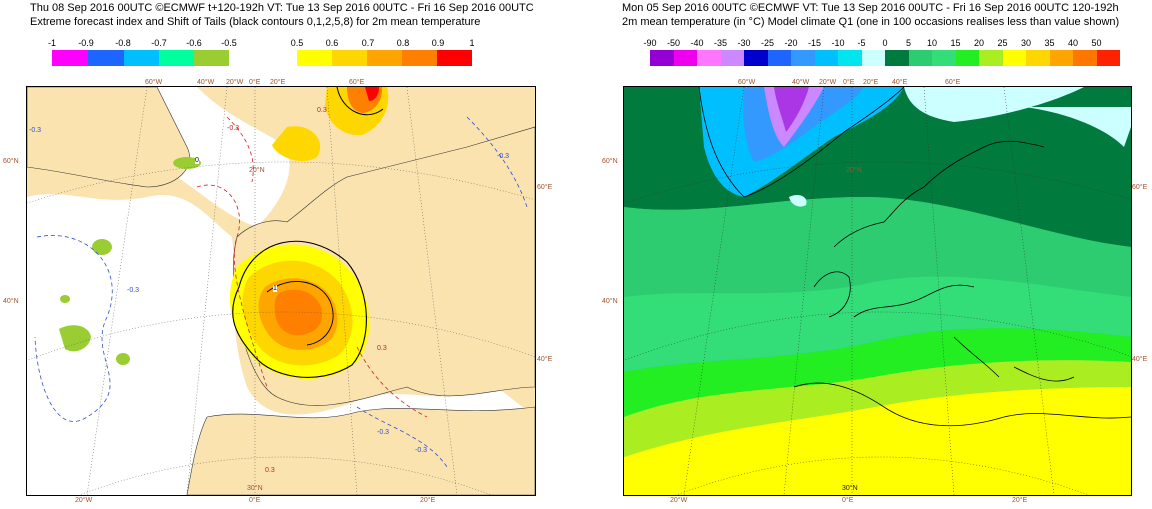  What do you see at coordinates (368, 43) in the screenshot?
I see `legend-label: 0.7` at bounding box center [368, 43].